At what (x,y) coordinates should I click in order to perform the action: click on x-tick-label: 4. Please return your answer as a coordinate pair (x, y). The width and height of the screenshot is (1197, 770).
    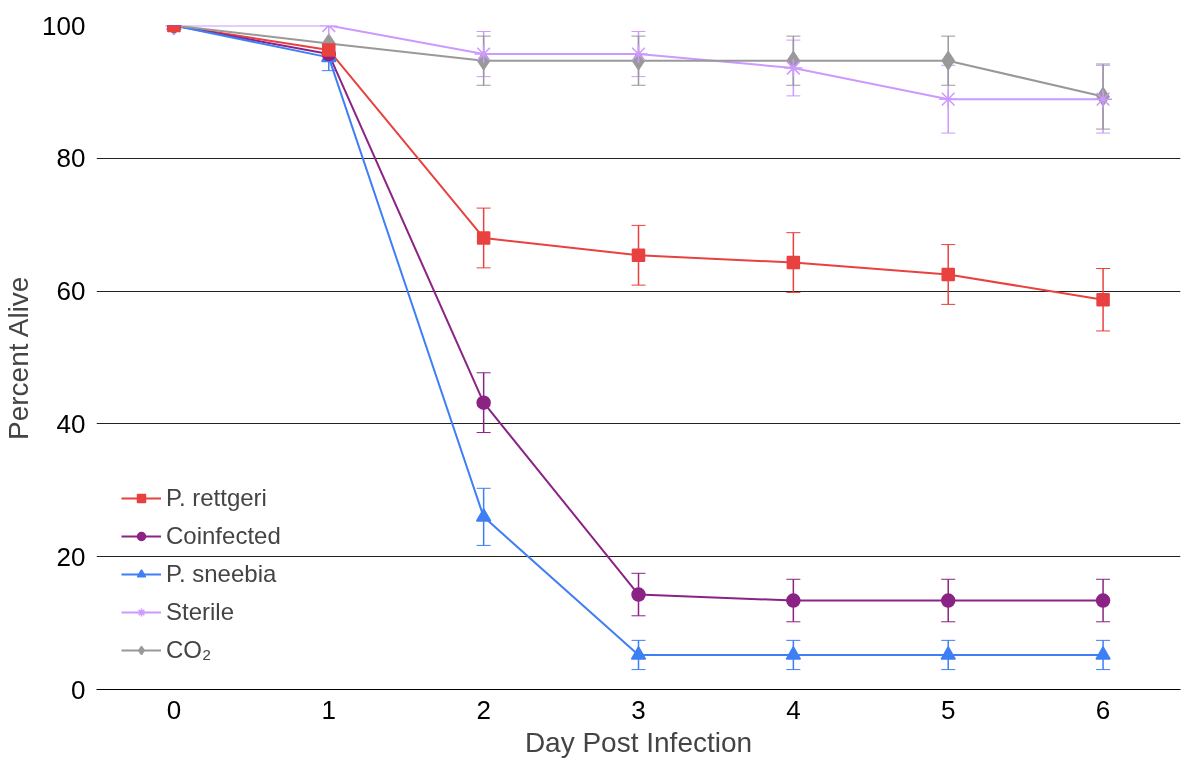
    Looking at the image, I should click on (793, 709).